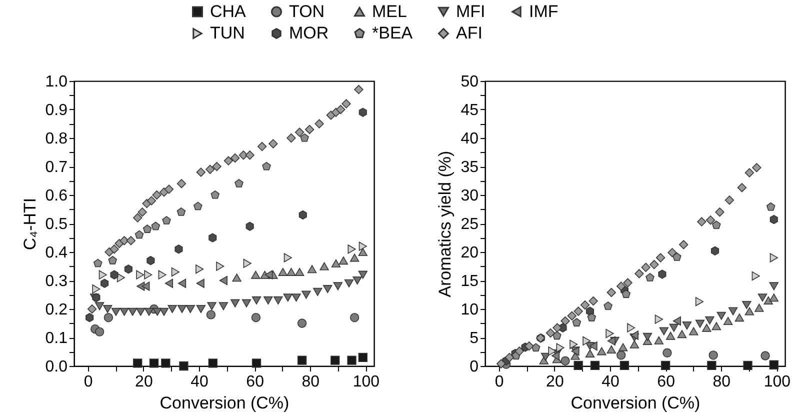 The image size is (800, 417). Describe the element at coordinates (56, 110) in the screenshot. I see `y-tick-label: 0.9` at that location.